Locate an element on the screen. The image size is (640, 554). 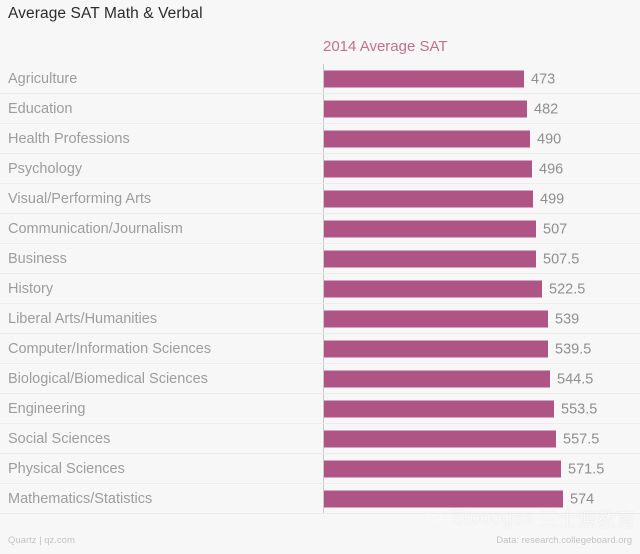
bar-value-label: 557.5 is located at coordinates (581, 439).